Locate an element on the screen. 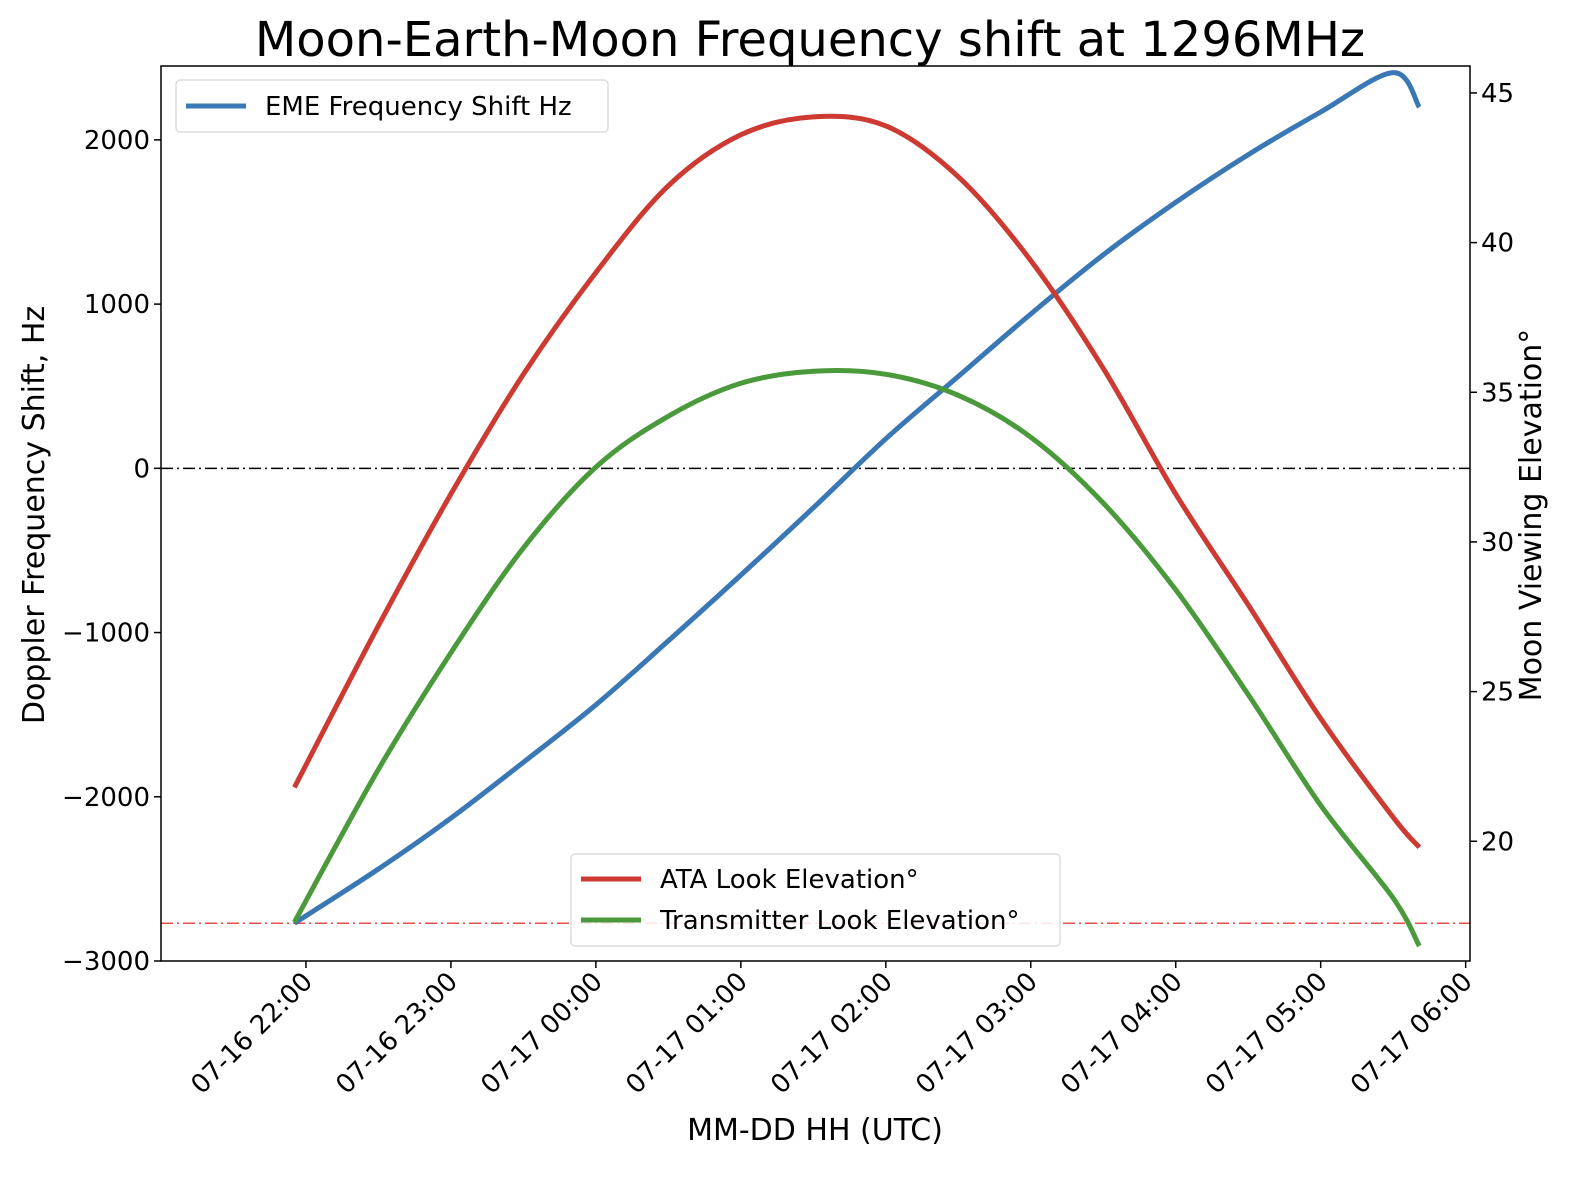 This screenshot has width=1574, height=1178. legend-top: EME Frequency Shift Hz is located at coordinates (392, 106).